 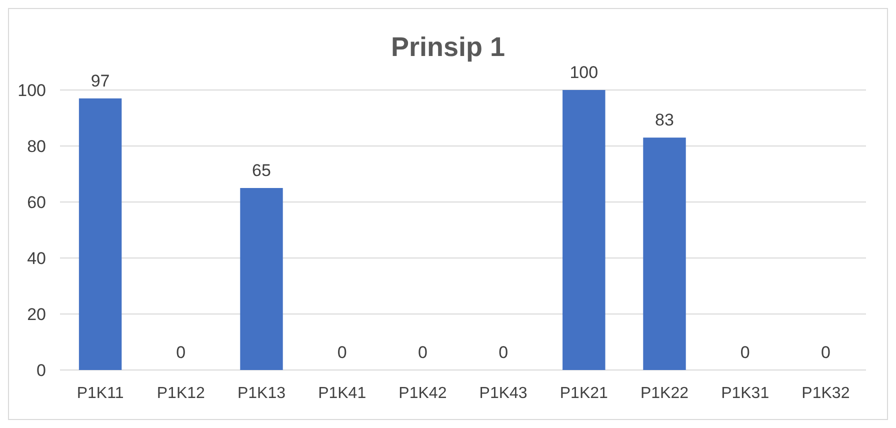 I want to click on data-label: 97, so click(x=100, y=80).